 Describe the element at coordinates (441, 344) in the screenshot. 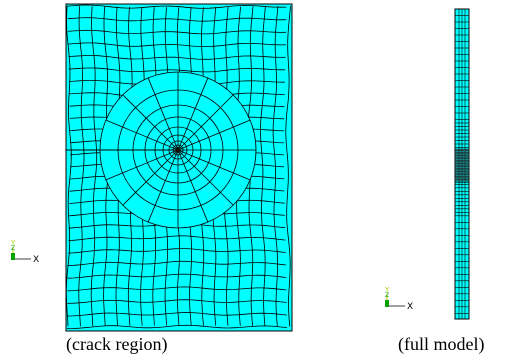

I see `full-model-caption: (full model)` at that location.